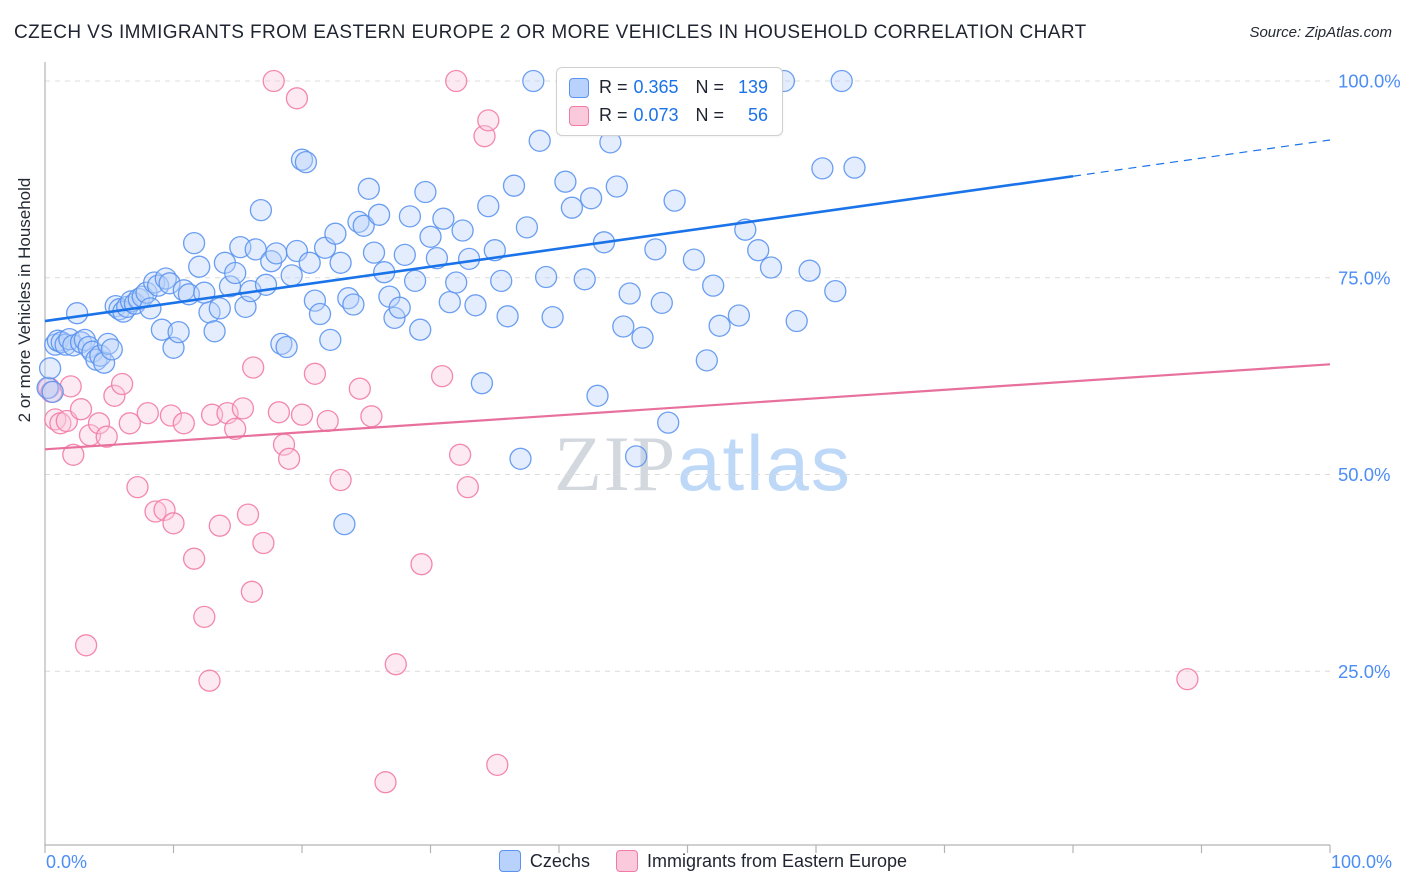 The image size is (1406, 892). What do you see at coordinates (1201, 158) in the screenshot?
I see `trend-line-extension-czechs` at bounding box center [1201, 158].